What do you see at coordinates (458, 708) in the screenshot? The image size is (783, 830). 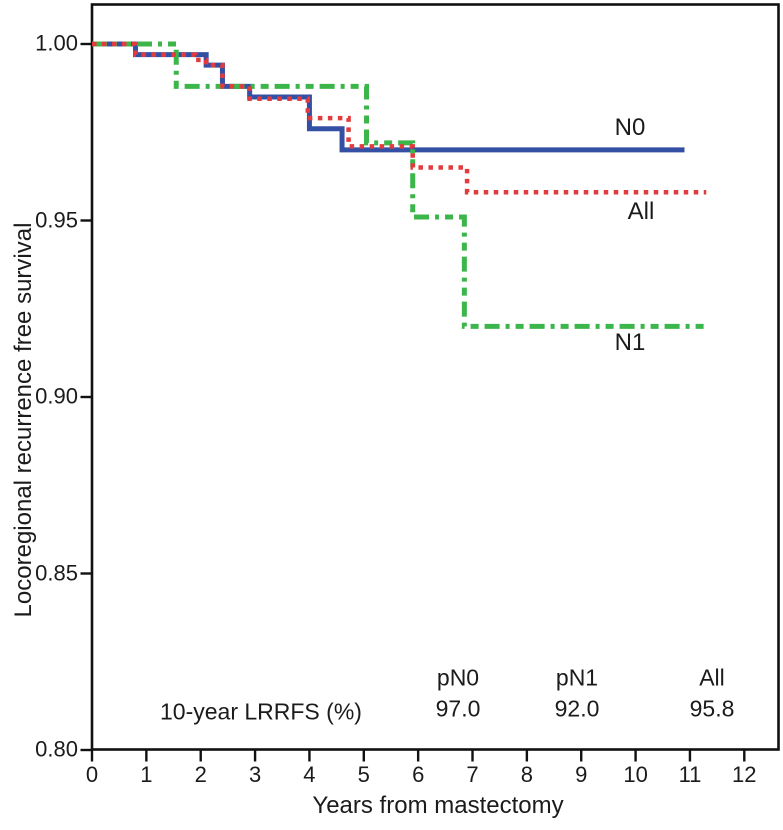 I see `annotation-value-pn0: 97.0` at bounding box center [458, 708].